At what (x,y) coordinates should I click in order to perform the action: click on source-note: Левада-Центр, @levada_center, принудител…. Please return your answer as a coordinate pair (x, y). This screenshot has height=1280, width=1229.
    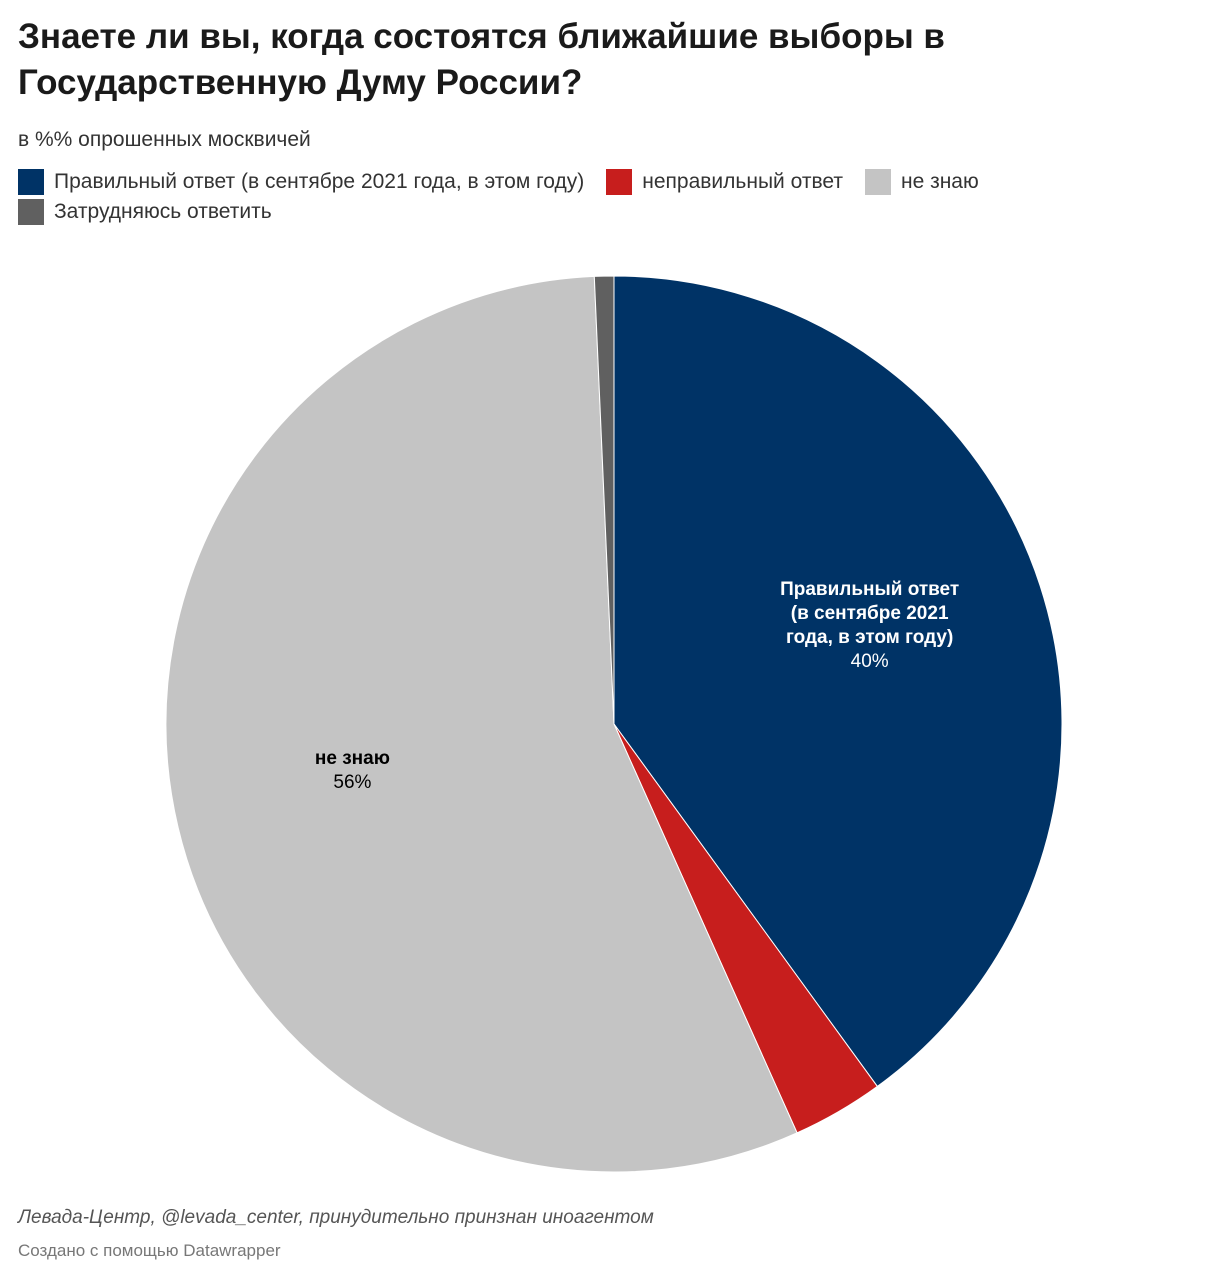
    Looking at the image, I should click on (336, 1217).